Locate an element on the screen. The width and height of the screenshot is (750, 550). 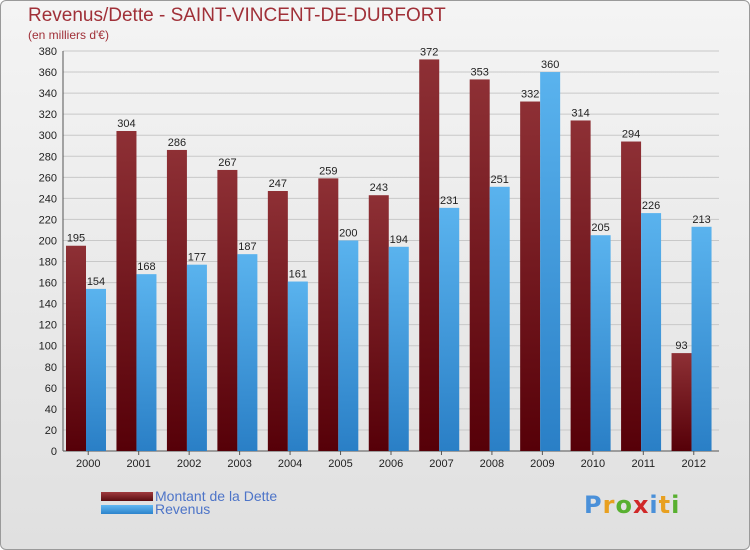
y-tick-label: 40 is located at coordinates (51, 410).